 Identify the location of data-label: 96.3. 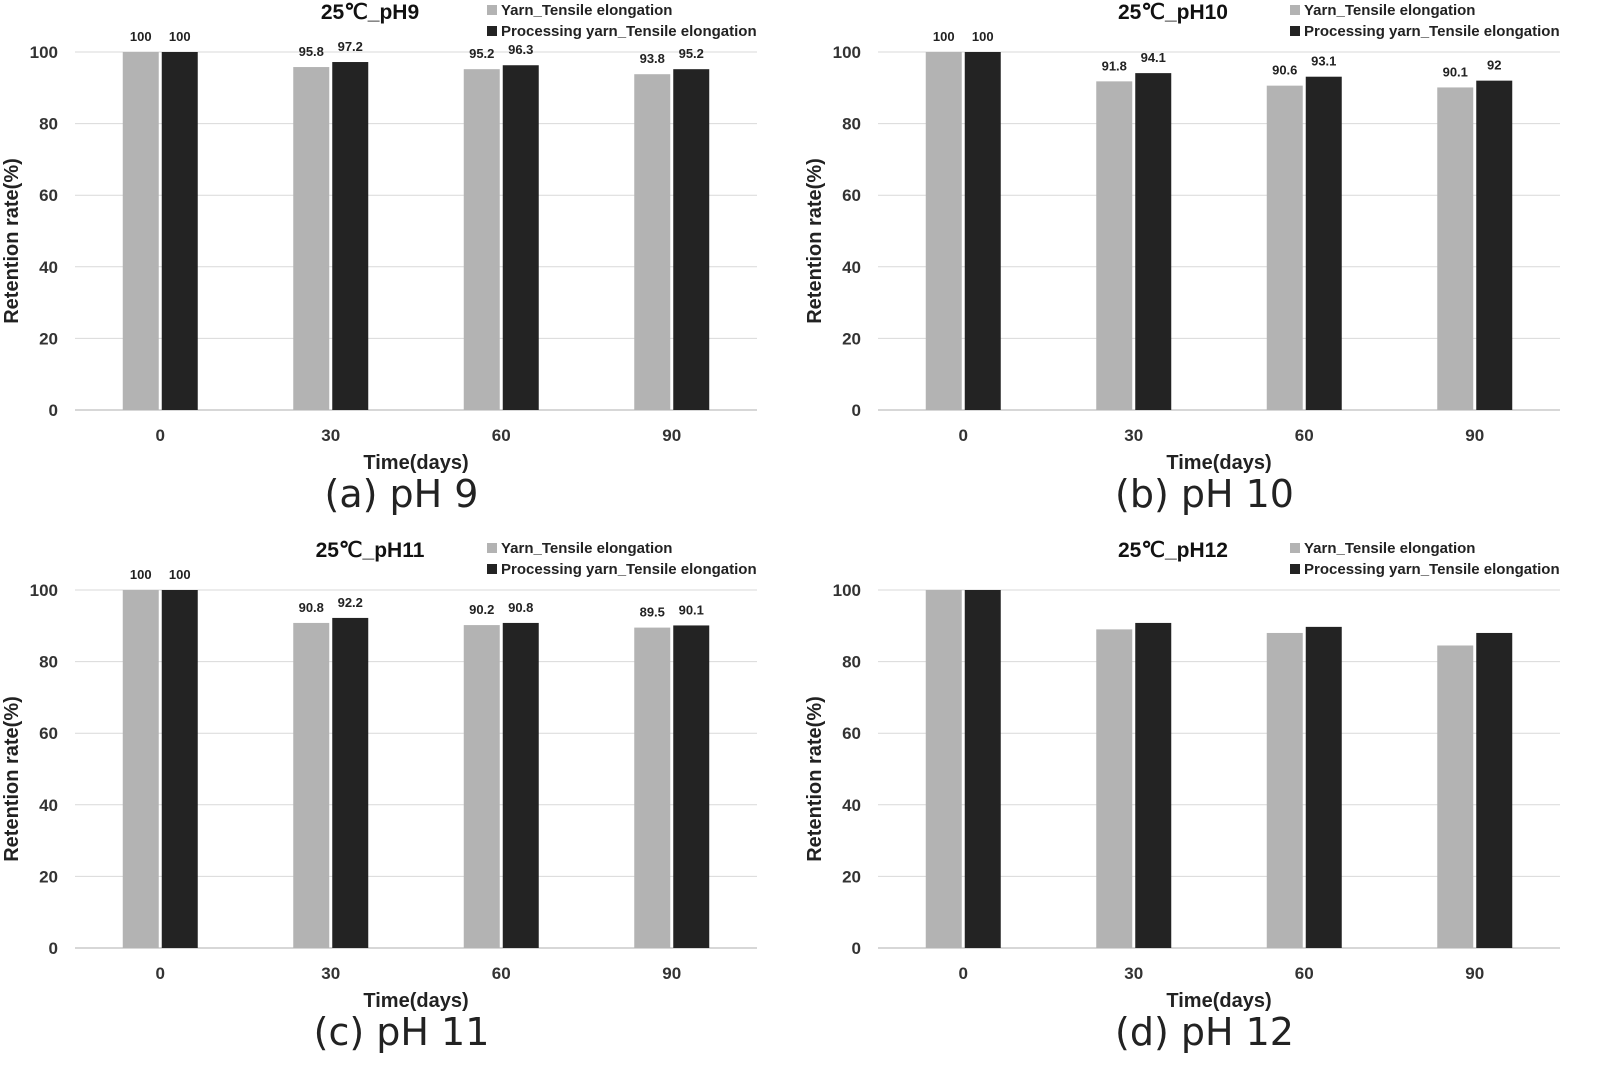
(520, 49).